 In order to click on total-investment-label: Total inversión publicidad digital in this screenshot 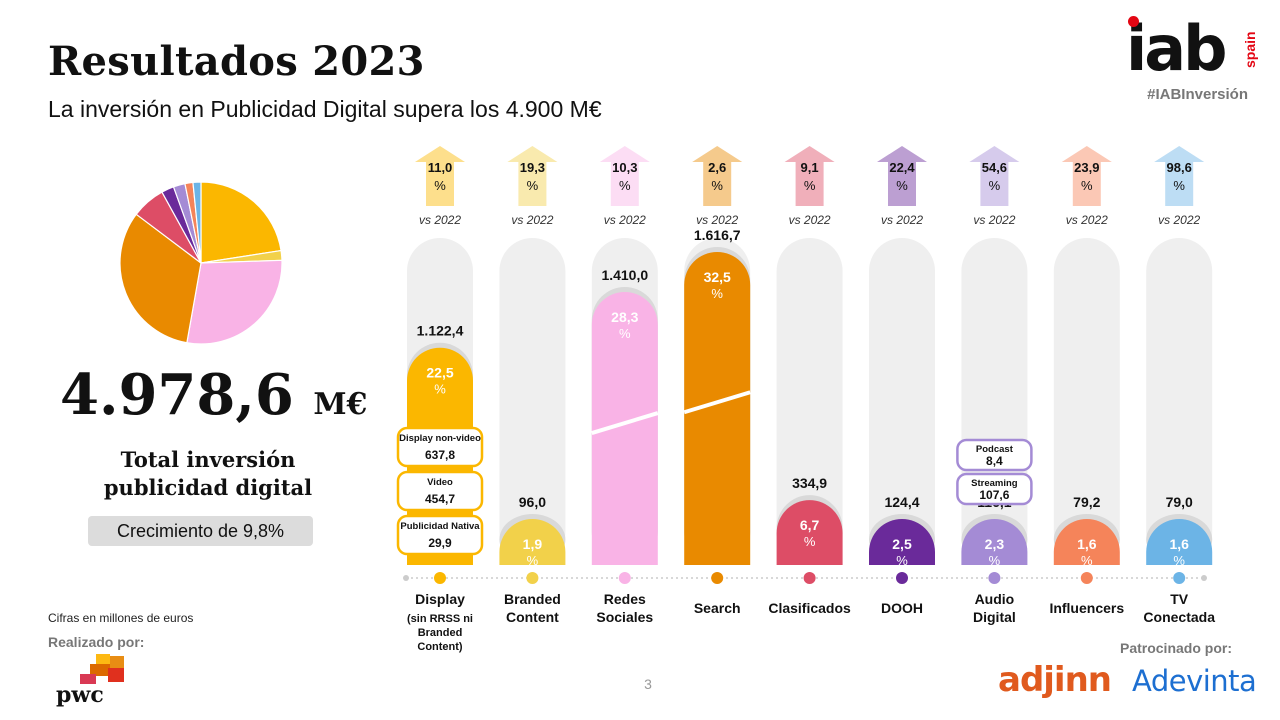, I will do `click(208, 474)`.